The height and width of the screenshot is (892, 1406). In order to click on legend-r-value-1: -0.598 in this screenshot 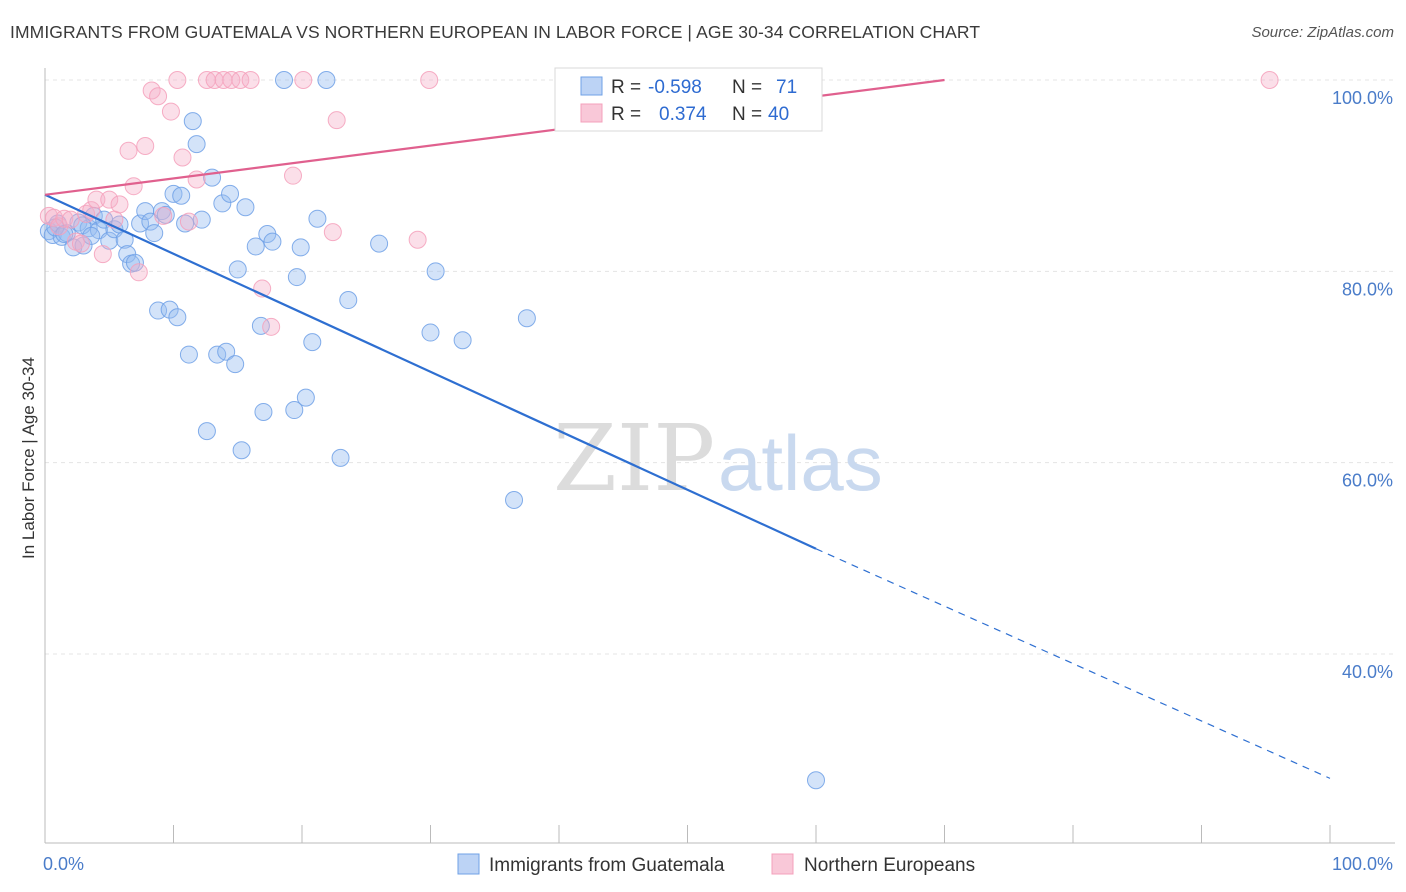, I will do `click(675, 87)`.